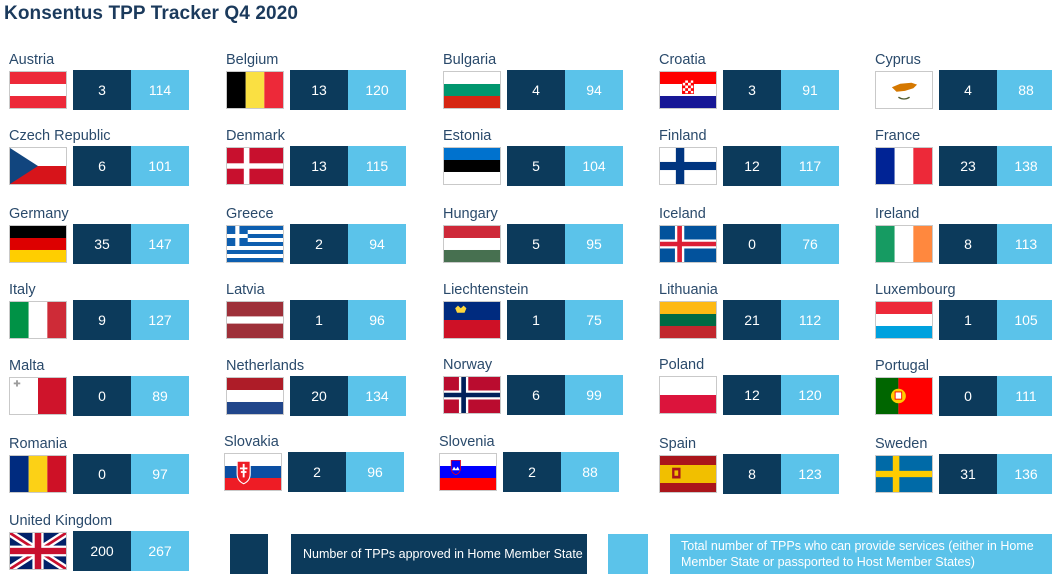  I want to click on country-name: Romania, so click(38, 444).